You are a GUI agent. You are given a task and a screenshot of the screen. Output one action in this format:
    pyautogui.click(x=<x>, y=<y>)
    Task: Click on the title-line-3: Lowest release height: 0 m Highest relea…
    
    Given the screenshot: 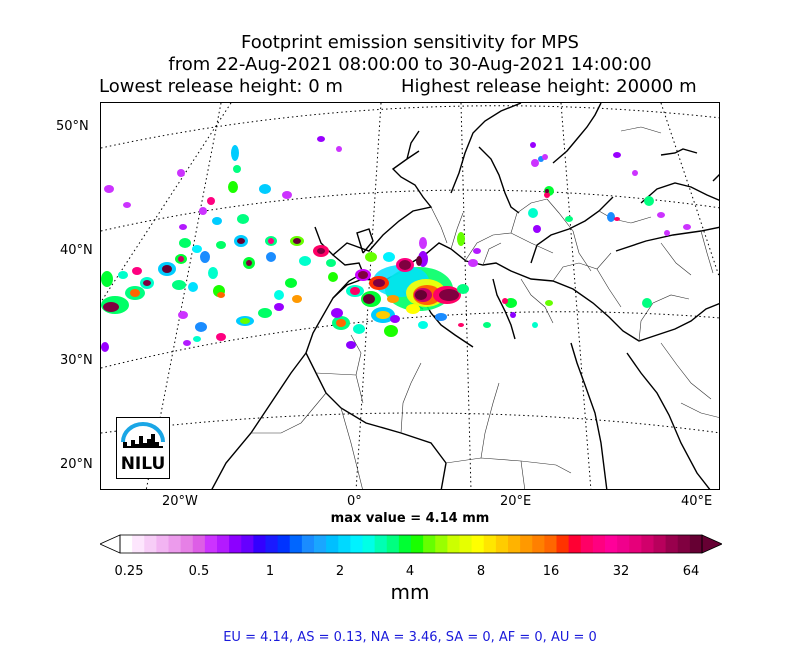 What is the action you would take?
    pyautogui.click(x=400, y=109)
    